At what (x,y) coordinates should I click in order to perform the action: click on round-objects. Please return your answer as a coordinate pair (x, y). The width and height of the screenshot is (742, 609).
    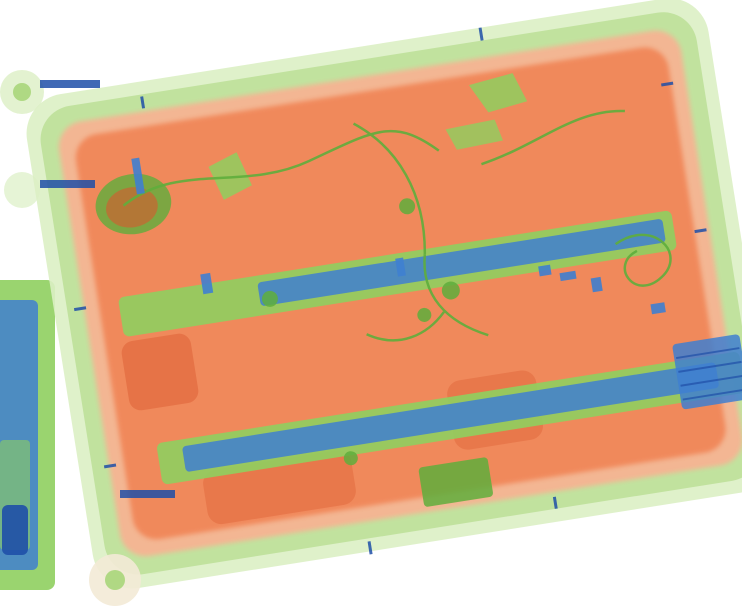
    Looking at the image, I should click on (360, 332).